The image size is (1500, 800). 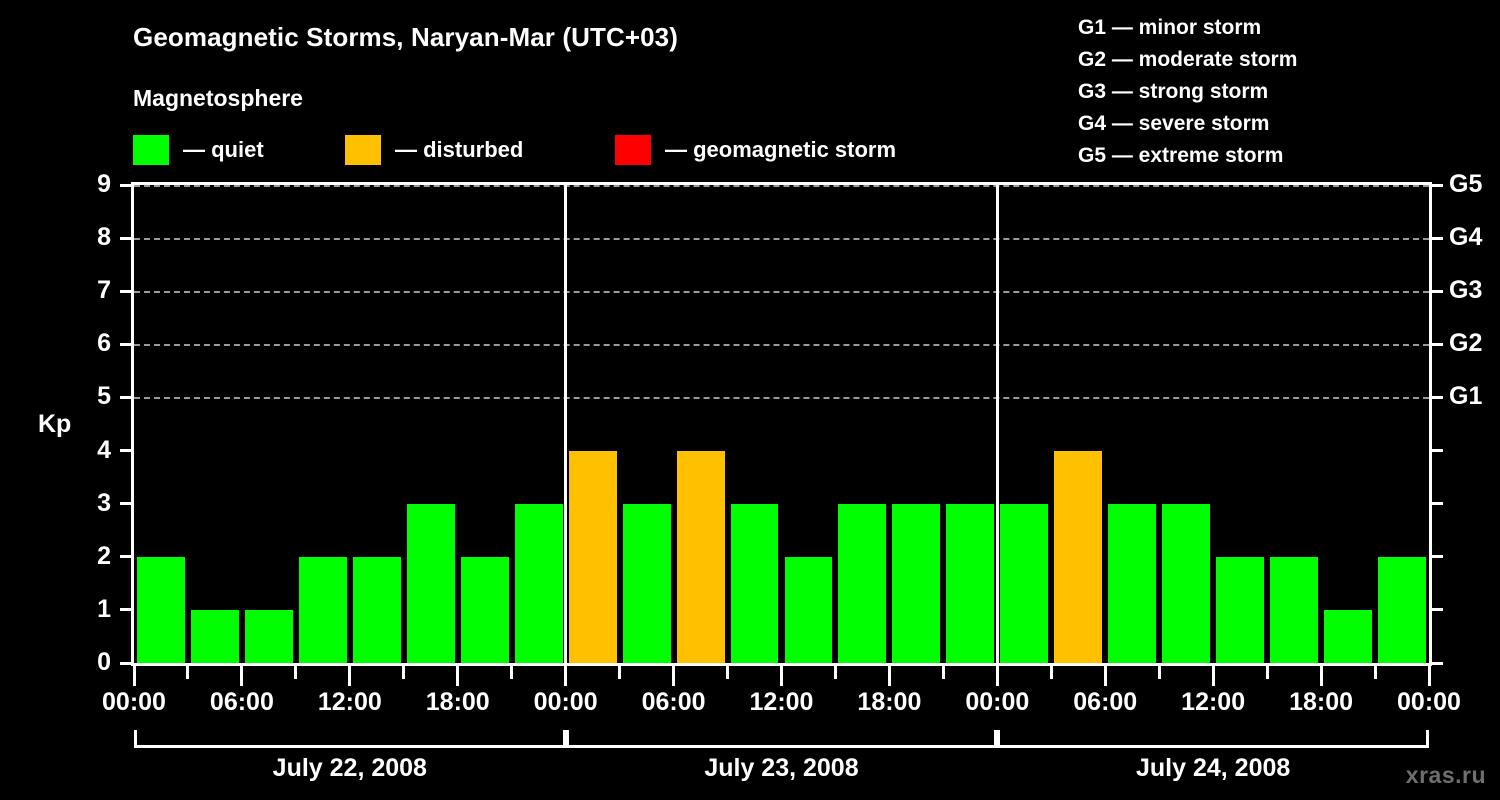 What do you see at coordinates (1466, 184) in the screenshot?
I see `right-tick-label-G5: G5` at bounding box center [1466, 184].